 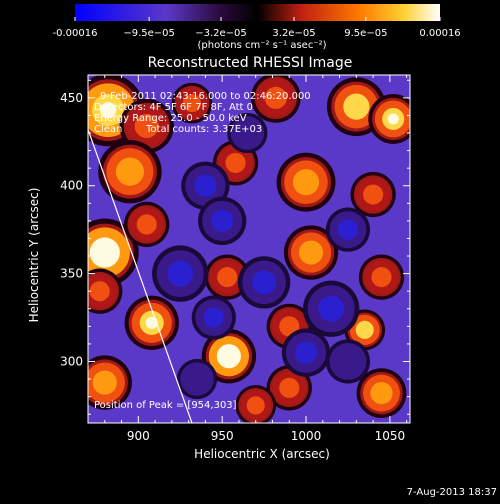 I want to click on annotation-total-counts: Total counts: 3.37E+03, so click(x=203, y=129).